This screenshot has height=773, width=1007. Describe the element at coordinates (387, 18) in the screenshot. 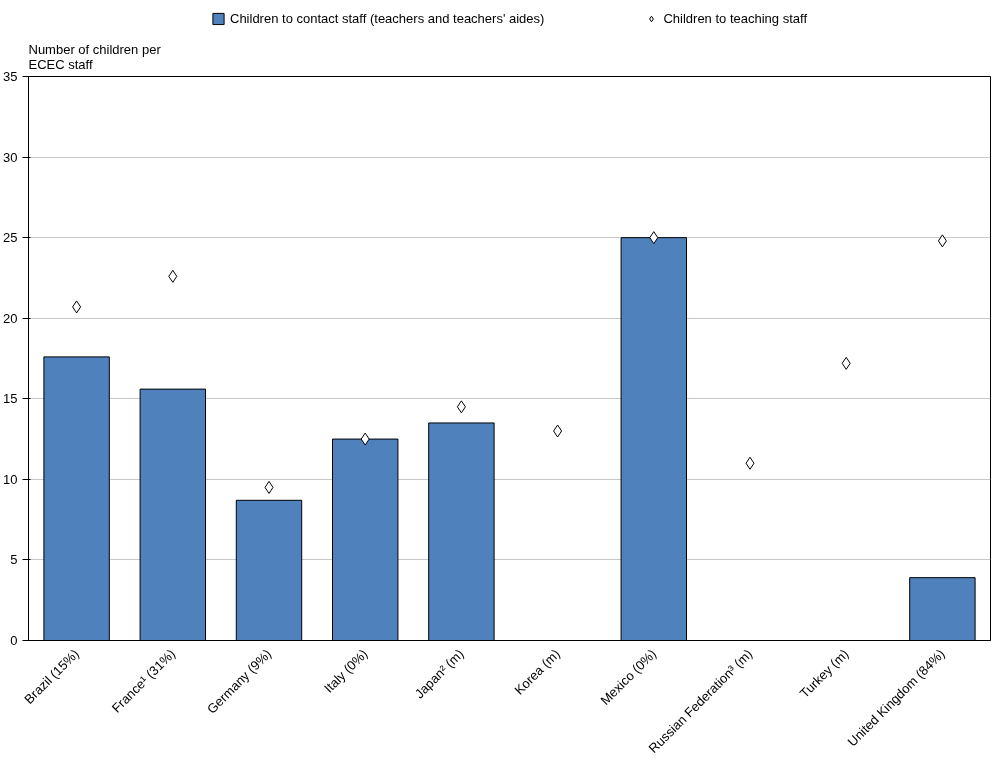

I see `legend-label: Children to contact staff (teachers and teachers' aides)` at that location.